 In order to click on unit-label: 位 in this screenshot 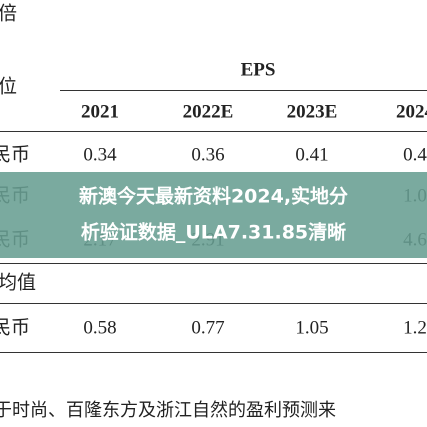, I will do `click(9, 87)`.